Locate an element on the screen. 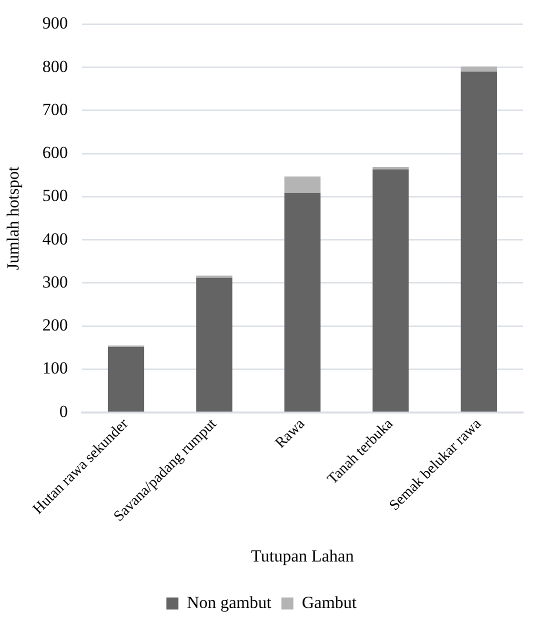  y-tick-label: 900 is located at coordinates (55, 23).